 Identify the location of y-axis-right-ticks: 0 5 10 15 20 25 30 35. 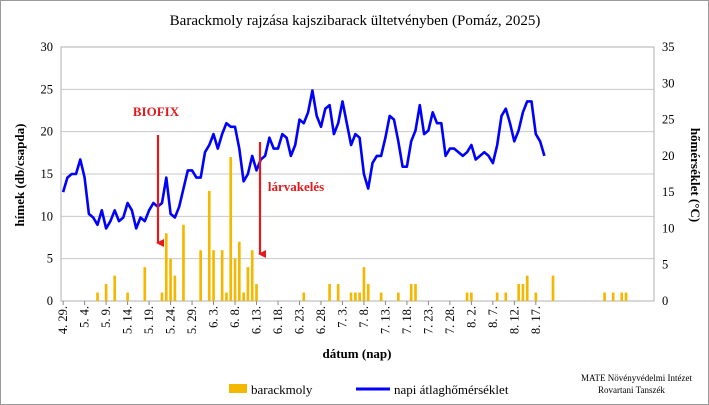
(668, 174).